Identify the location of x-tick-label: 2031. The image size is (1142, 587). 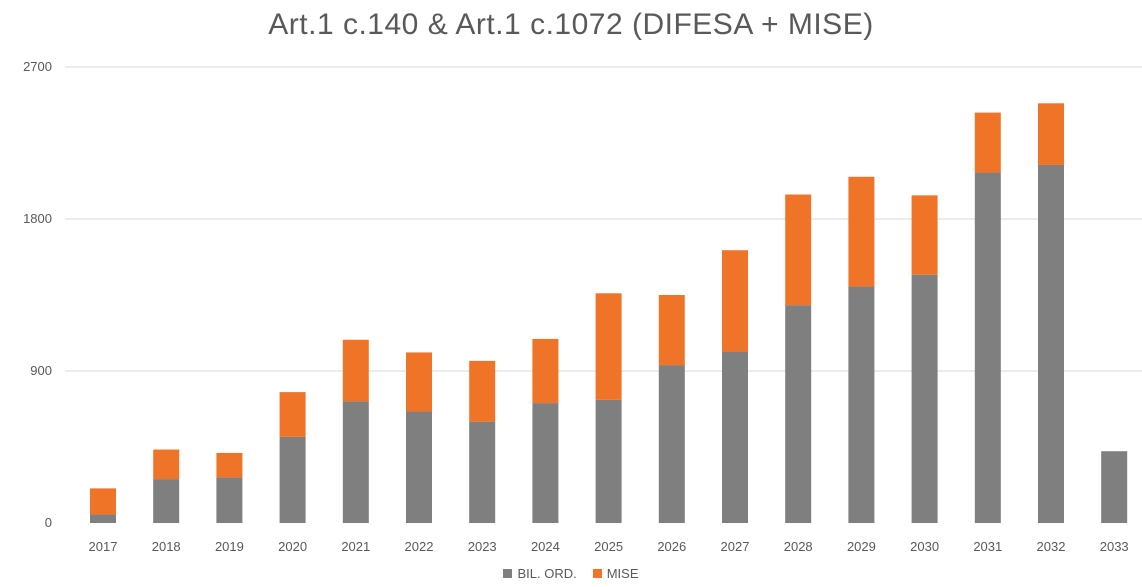
(987, 546).